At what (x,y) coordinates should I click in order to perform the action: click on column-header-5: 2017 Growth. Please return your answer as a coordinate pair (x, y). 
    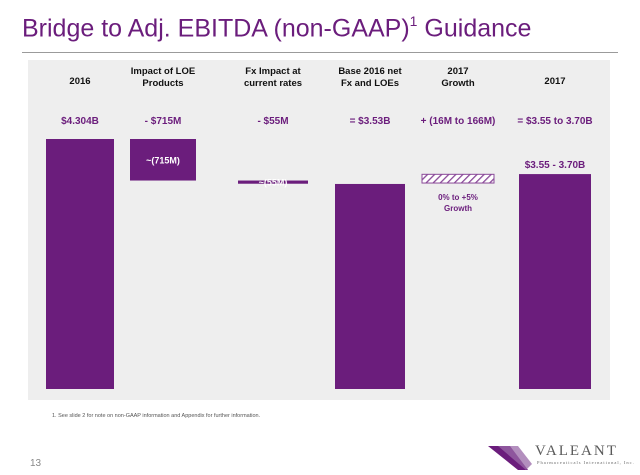
    Looking at the image, I should click on (458, 78).